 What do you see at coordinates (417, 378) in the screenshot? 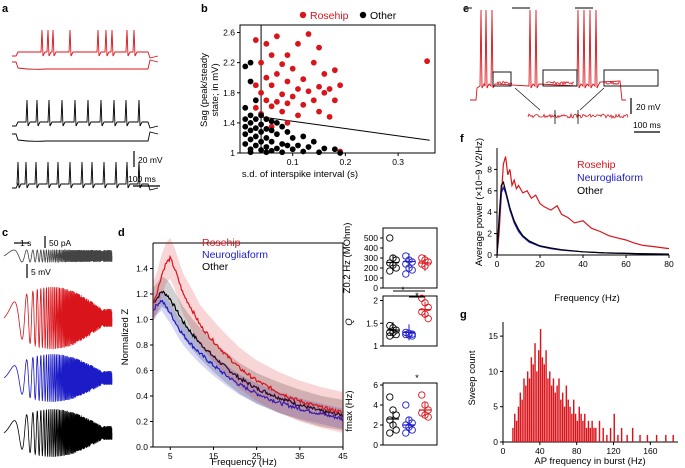
I see `fmax-sig-star: *` at bounding box center [417, 378].